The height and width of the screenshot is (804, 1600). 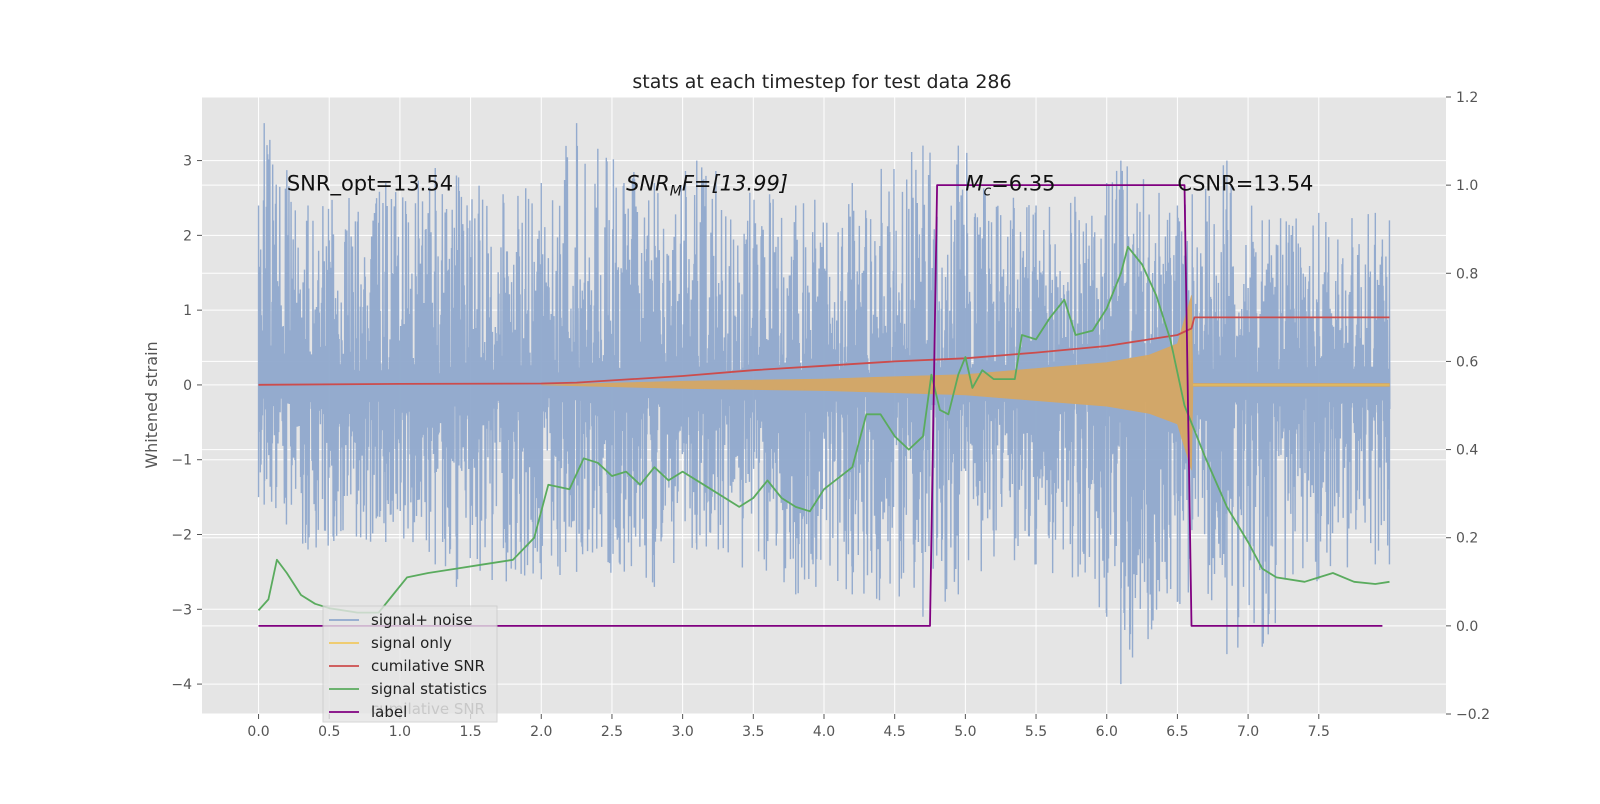 What do you see at coordinates (821, 82) in the screenshot?
I see `chart-title: stats at each timestep for test data 286` at bounding box center [821, 82].